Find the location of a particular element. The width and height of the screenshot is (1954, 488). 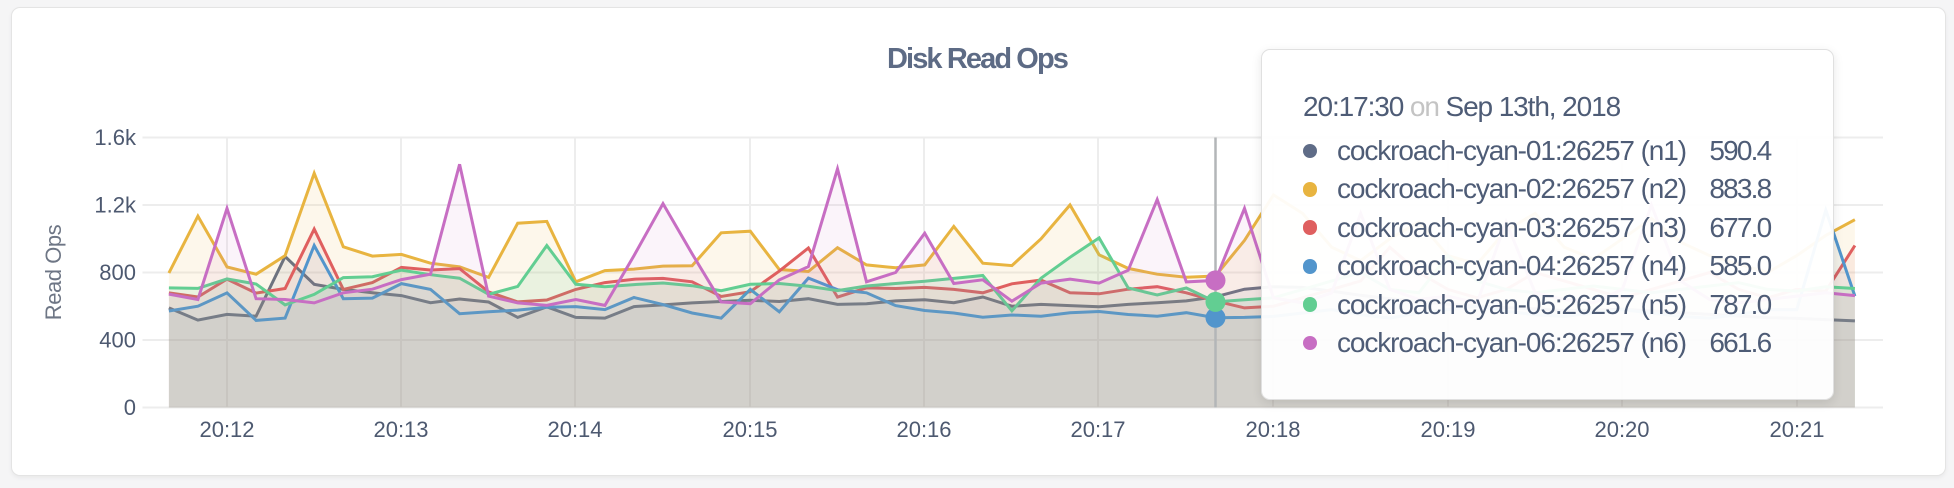

svg-text: 1.6k is located at coordinates (115, 137).